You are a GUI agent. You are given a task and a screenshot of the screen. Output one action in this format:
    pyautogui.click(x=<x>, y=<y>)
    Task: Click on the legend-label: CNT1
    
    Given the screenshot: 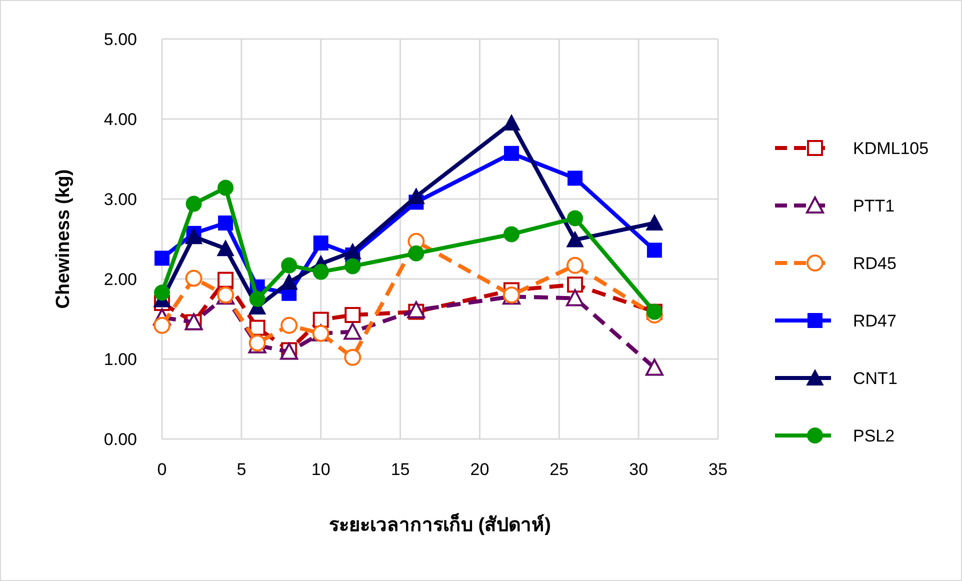 What is the action you would take?
    pyautogui.click(x=875, y=378)
    